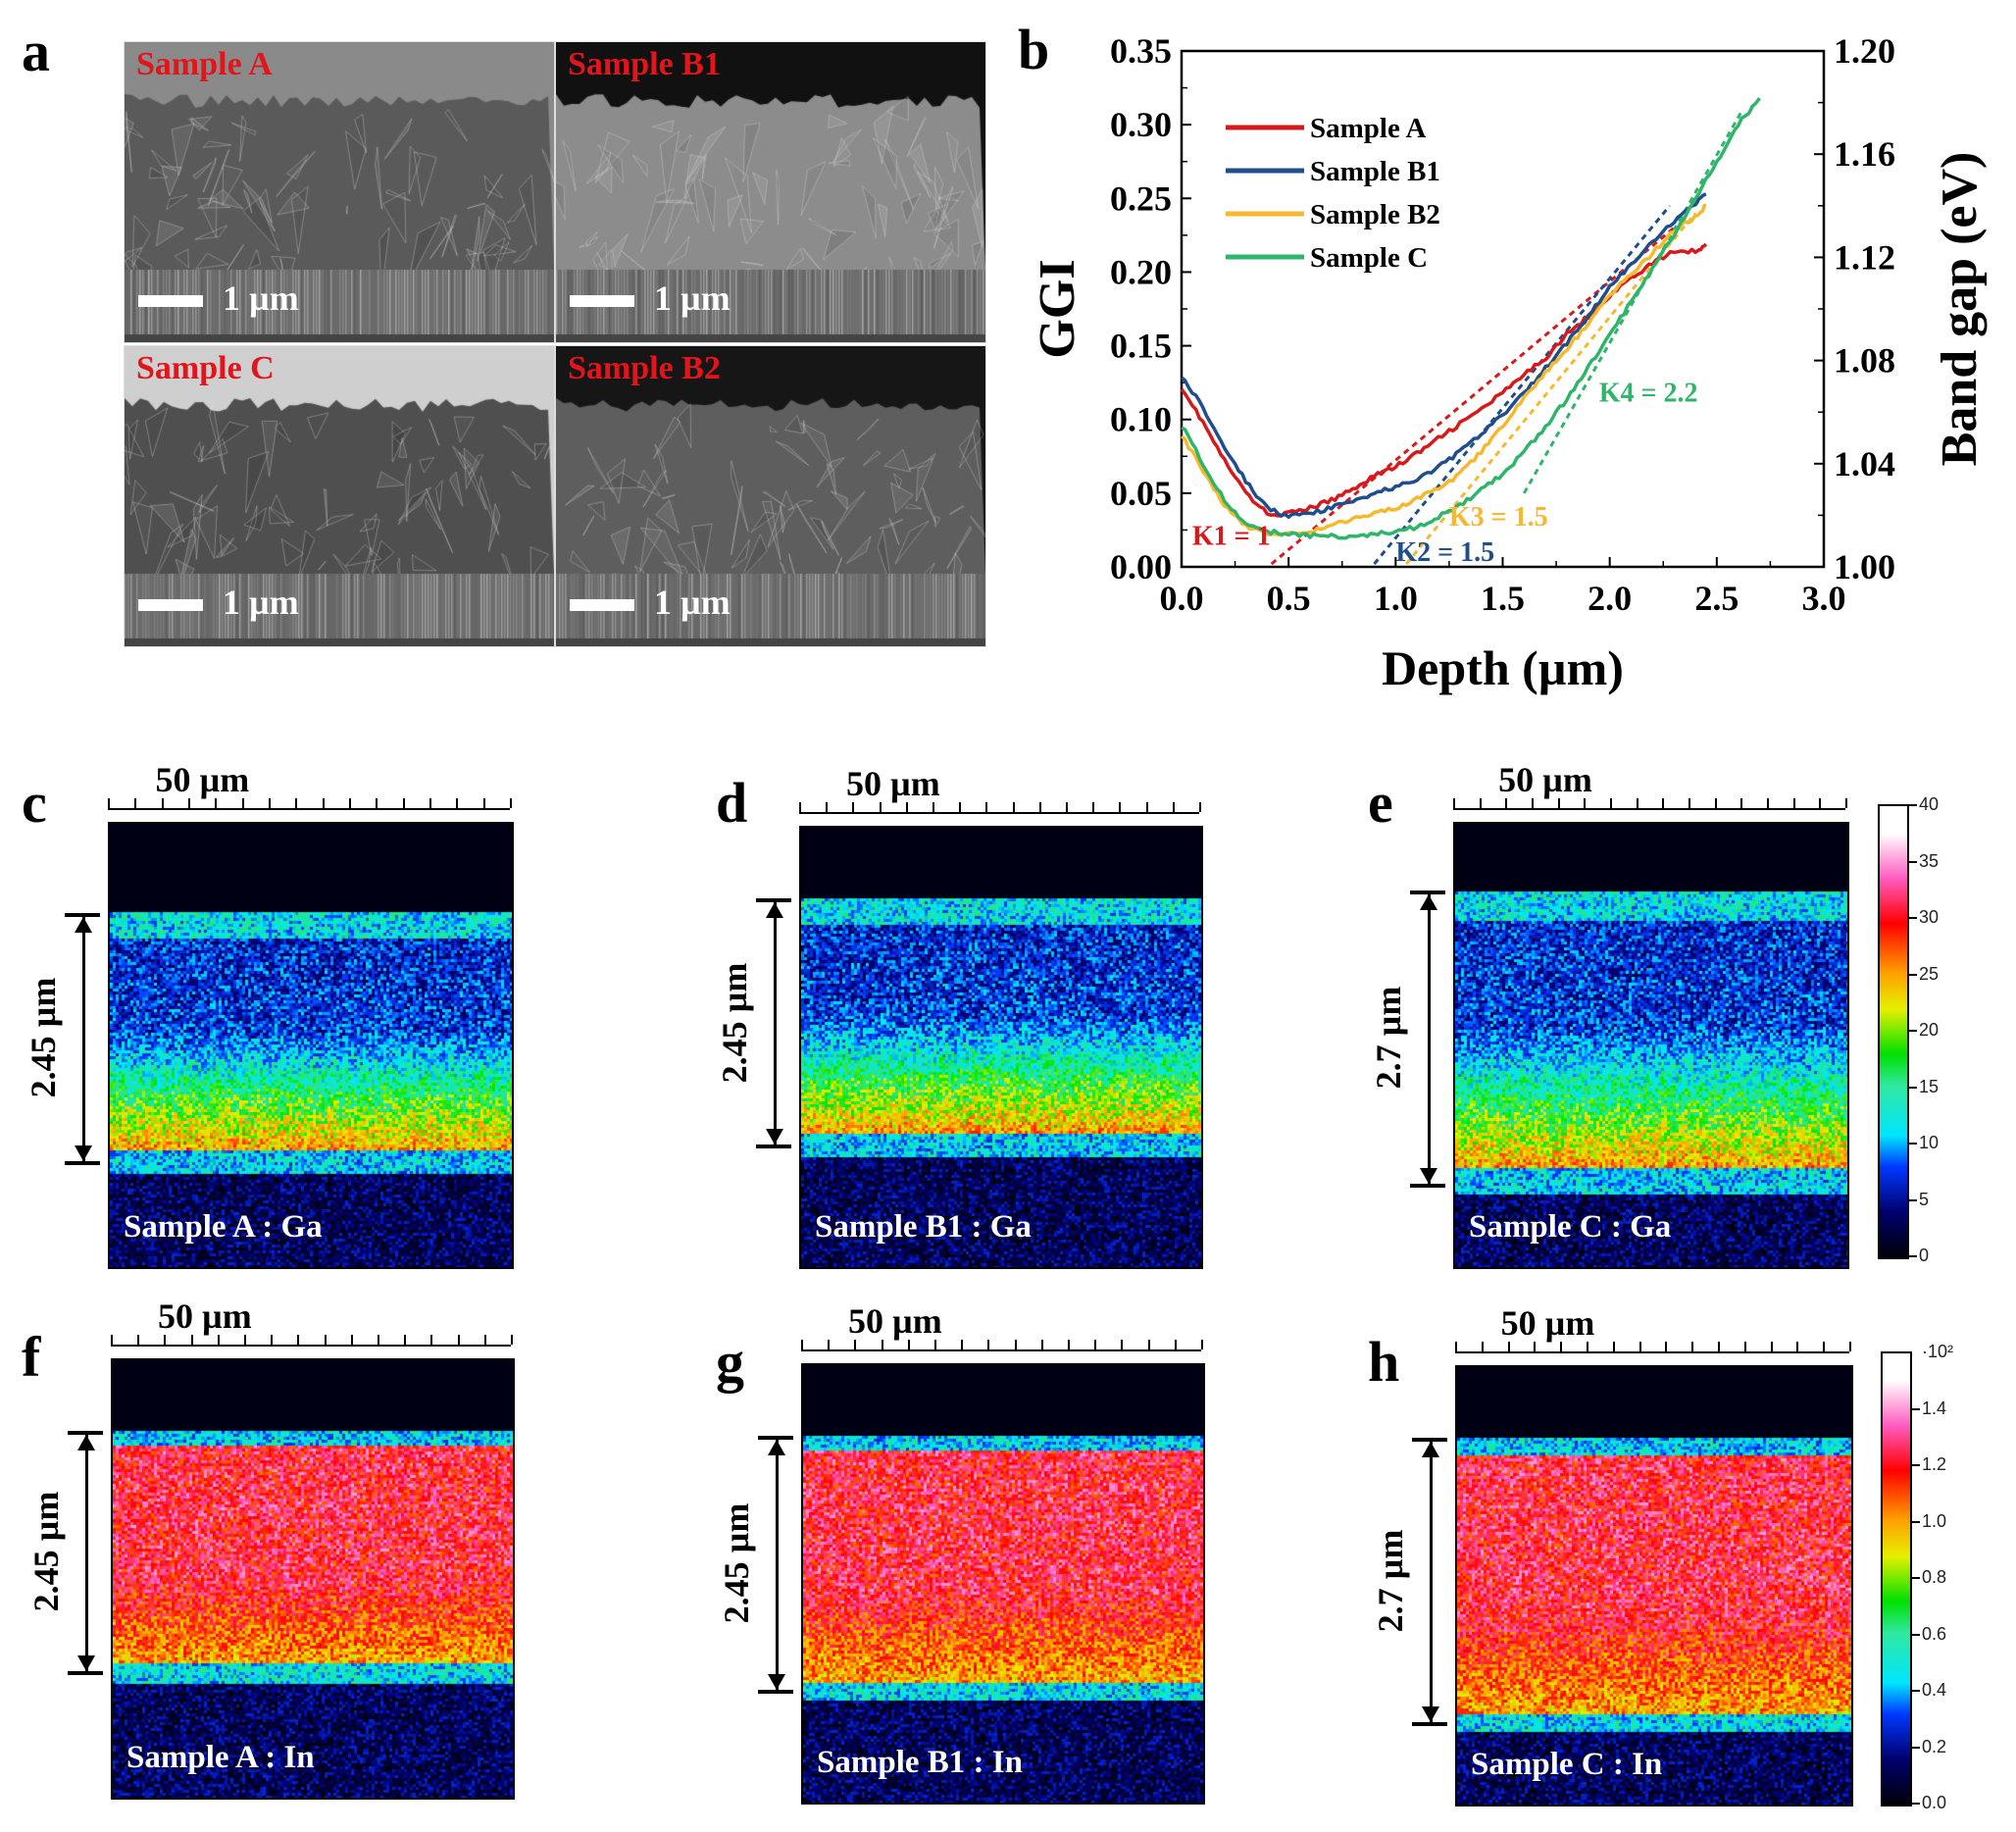 The height and width of the screenshot is (1832, 2016). I want to click on colorbar-tick-label: 40, so click(1929, 804).